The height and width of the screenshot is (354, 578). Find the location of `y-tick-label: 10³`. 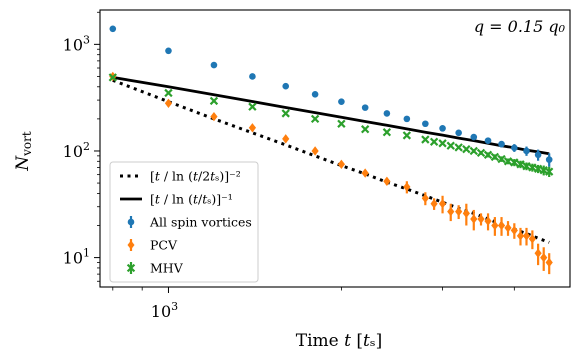

y-tick-label: 10³ is located at coordinates (76, 43).